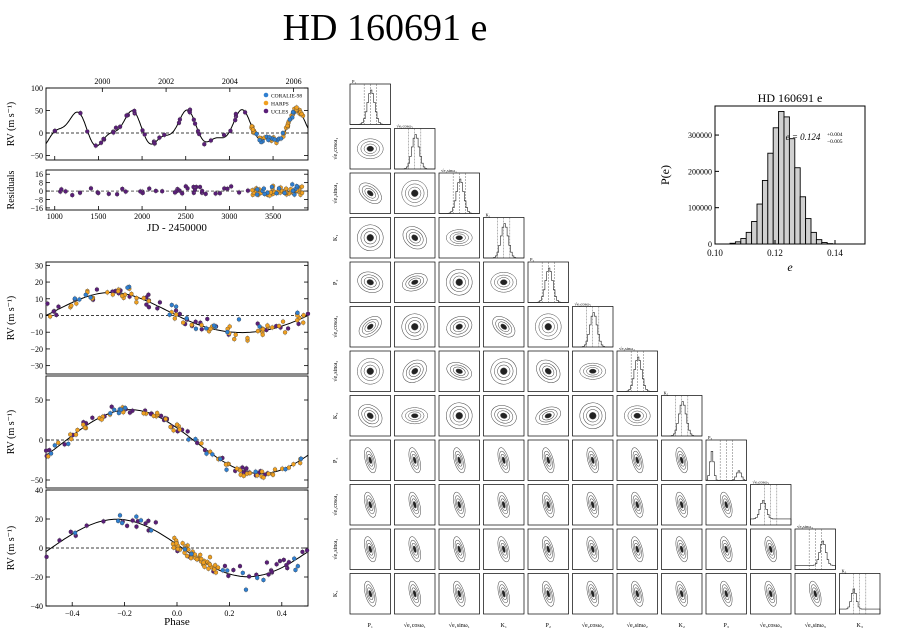 This screenshot has width=898, height=644. What do you see at coordinates (336, 594) in the screenshot?
I see `corner-y-label: K₃` at bounding box center [336, 594].